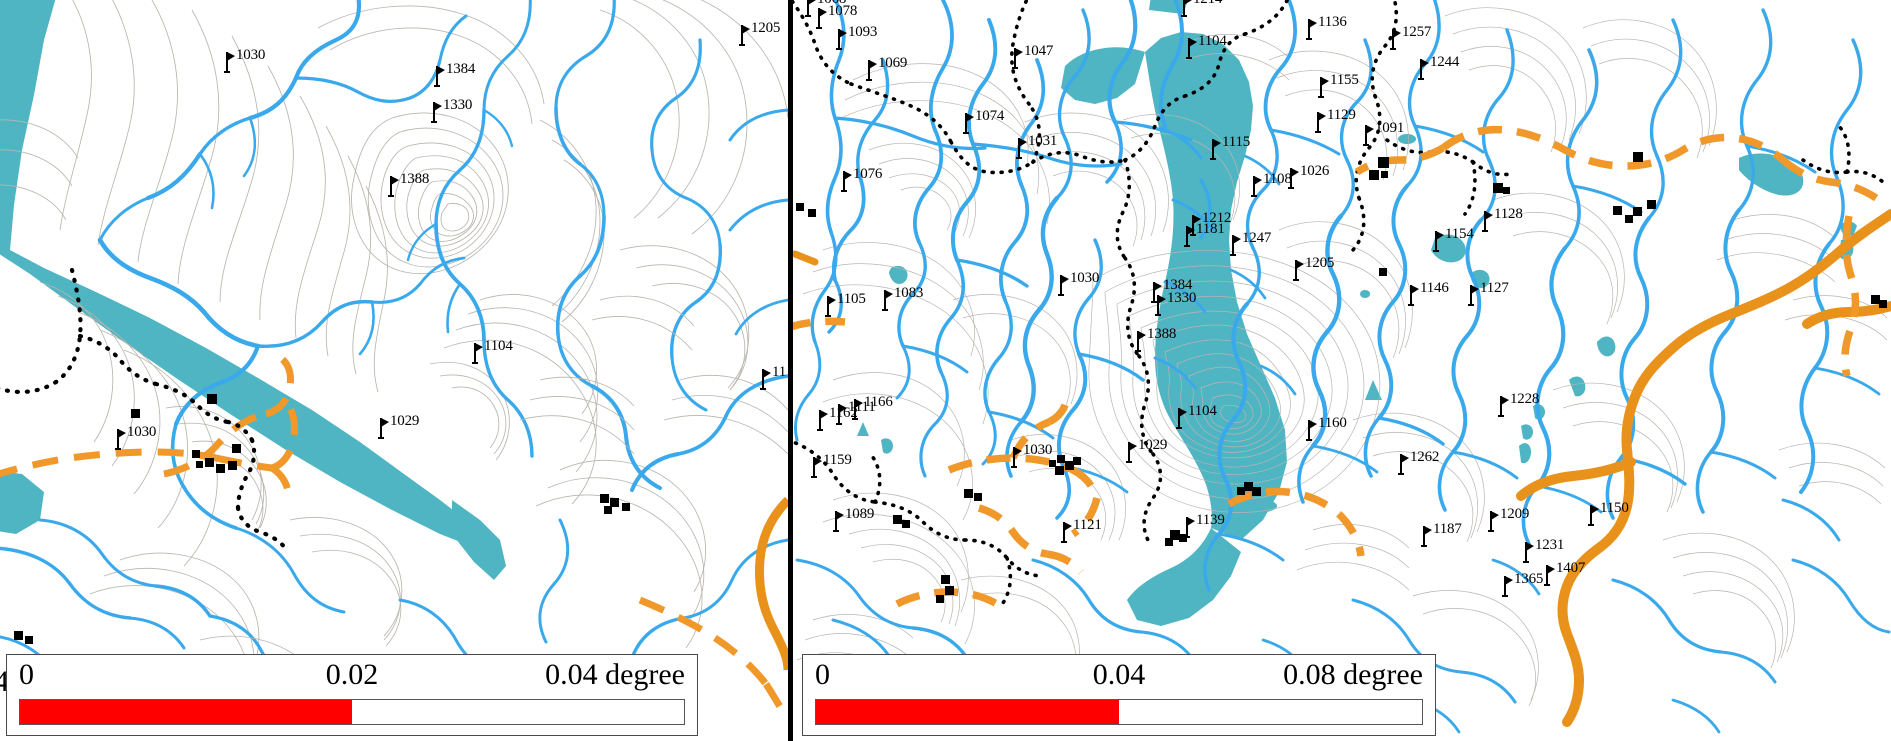  I want to click on scale-tick-row: 0 0.02 0.04 degree, so click(352, 676).